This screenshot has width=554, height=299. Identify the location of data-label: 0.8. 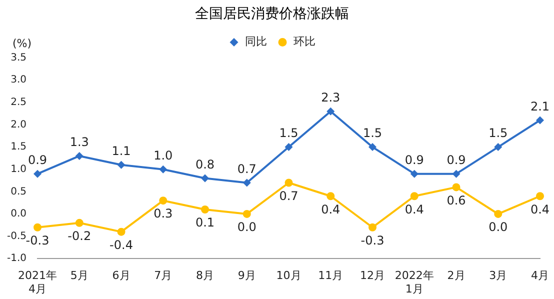
(205, 164).